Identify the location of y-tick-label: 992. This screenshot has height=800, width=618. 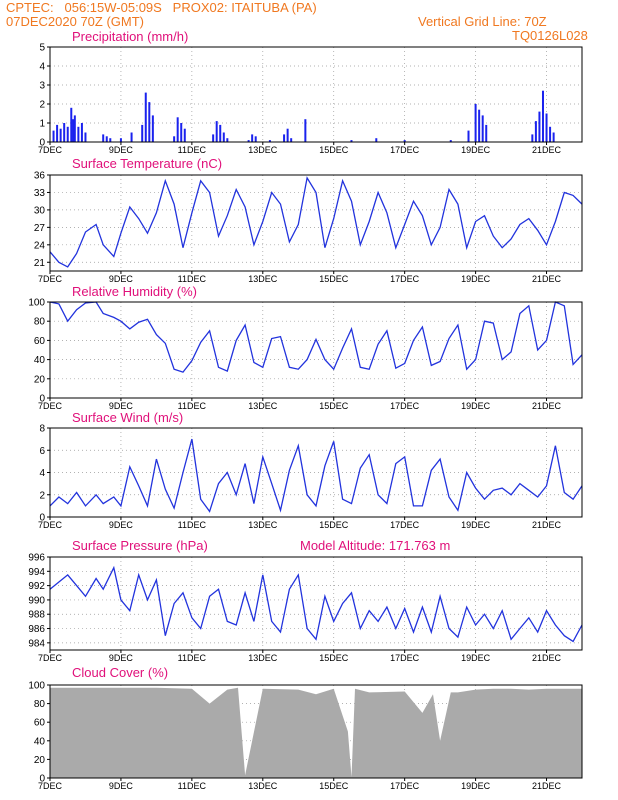
(36, 586).